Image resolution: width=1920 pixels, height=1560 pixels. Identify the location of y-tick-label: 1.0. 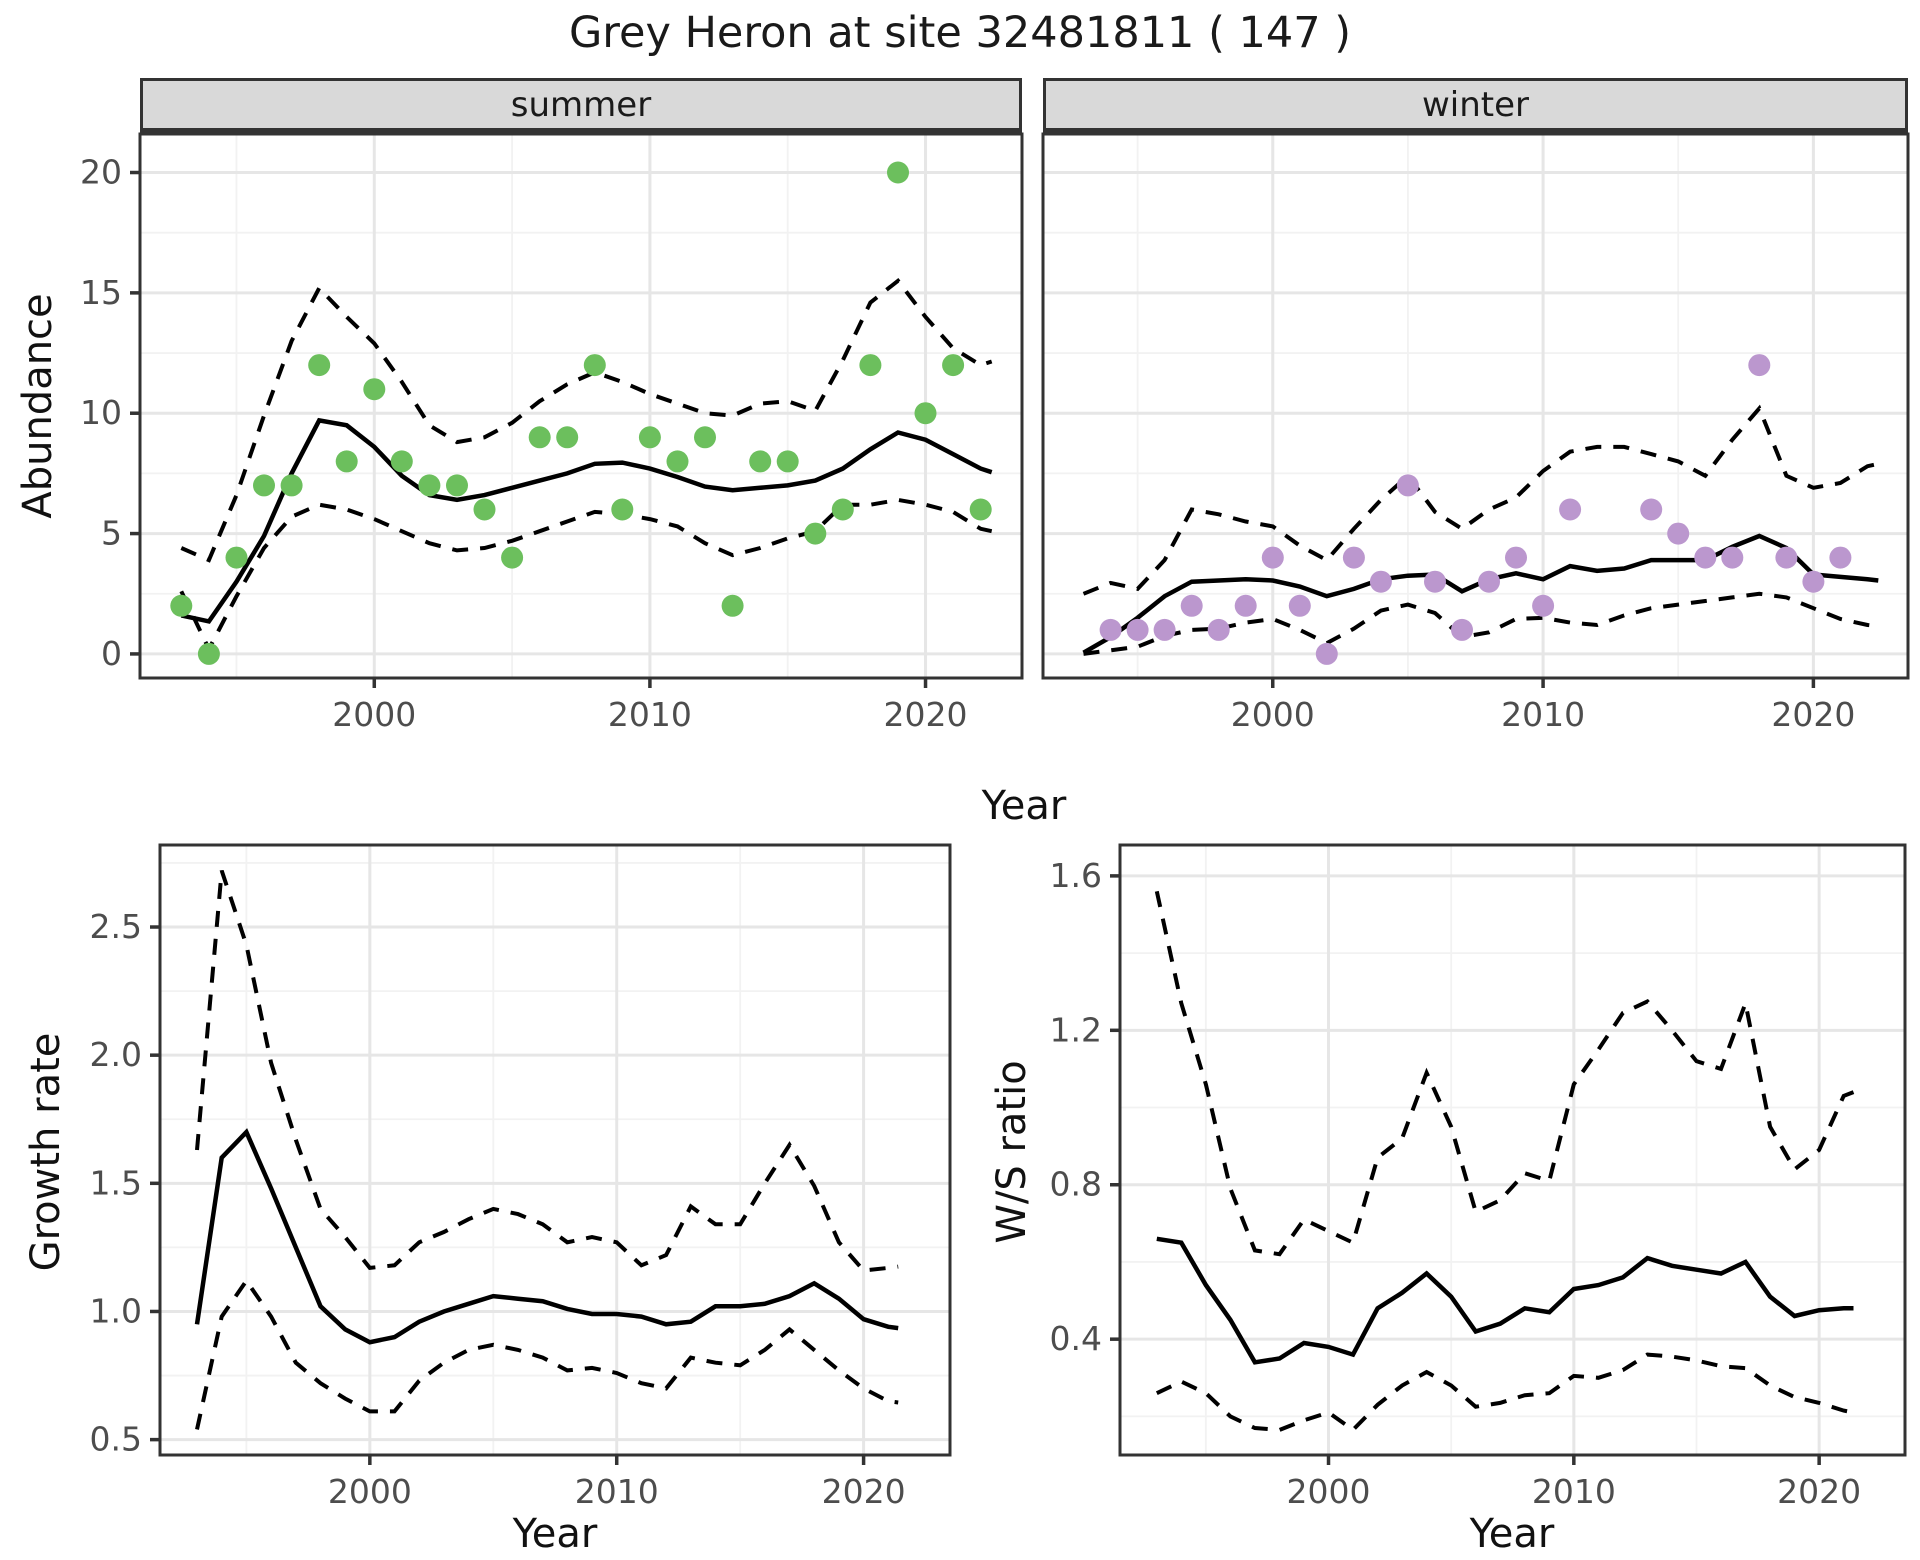
(116, 1310).